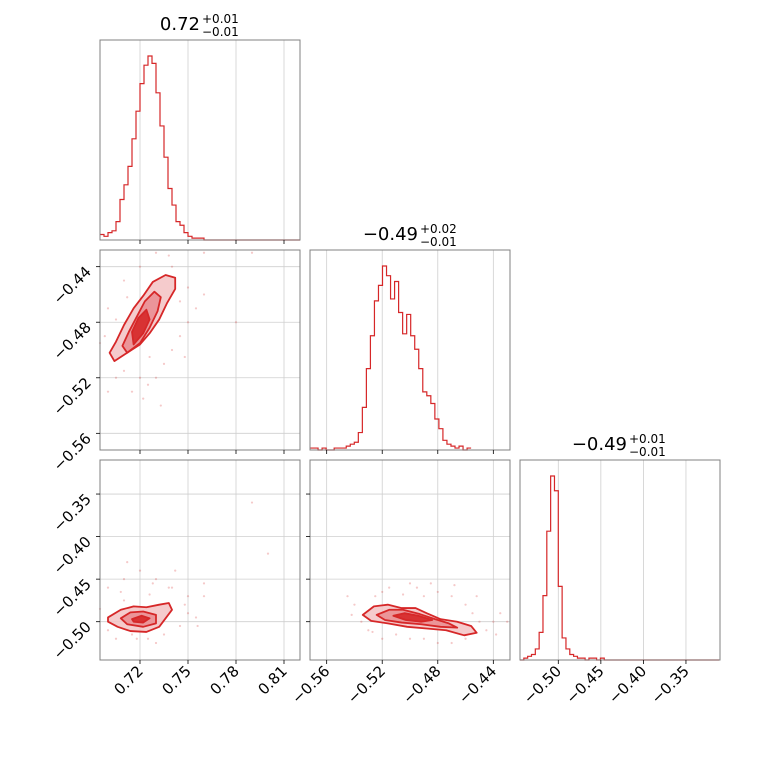 This screenshot has height=760, width=760. I want to click on x-tick-label: −0.44, so click(477, 684).